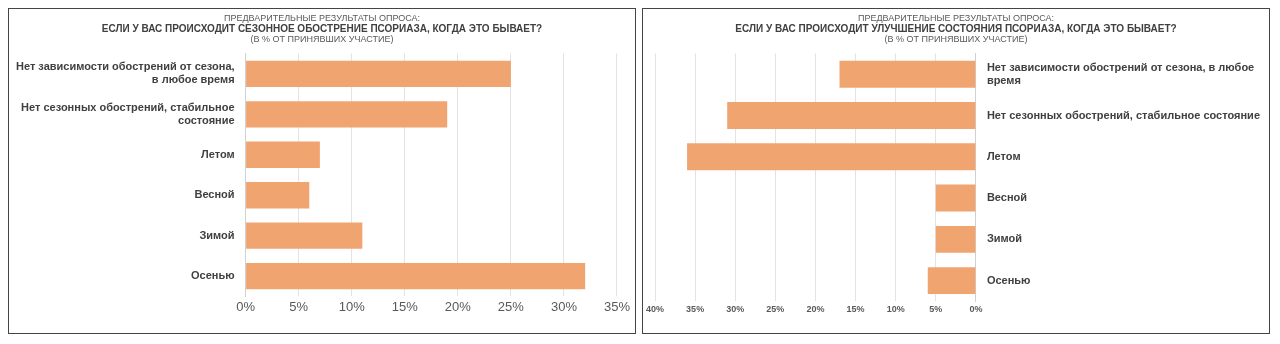 This screenshot has width=1280, height=344. What do you see at coordinates (655, 309) in the screenshot?
I see `x-tick-label: 40%` at bounding box center [655, 309].